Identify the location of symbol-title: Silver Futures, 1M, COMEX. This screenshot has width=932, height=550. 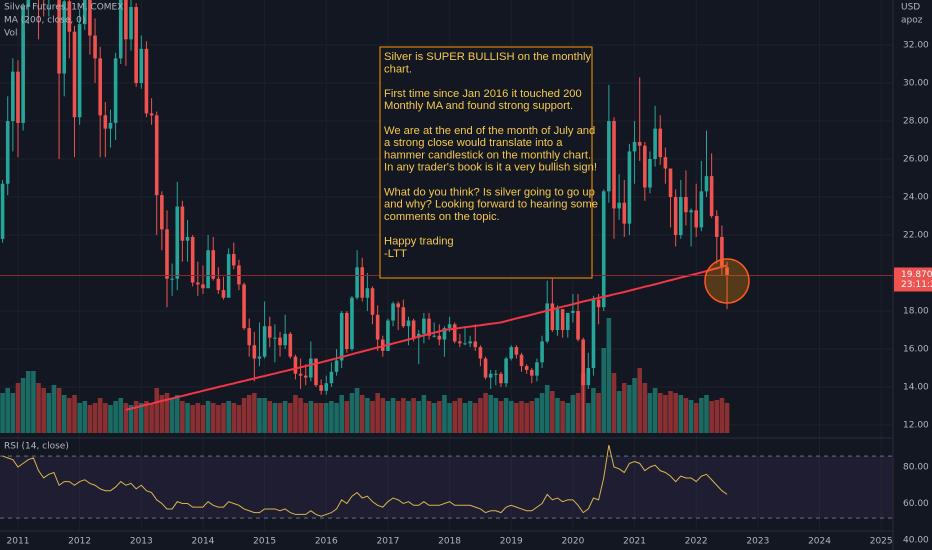
(63, 8).